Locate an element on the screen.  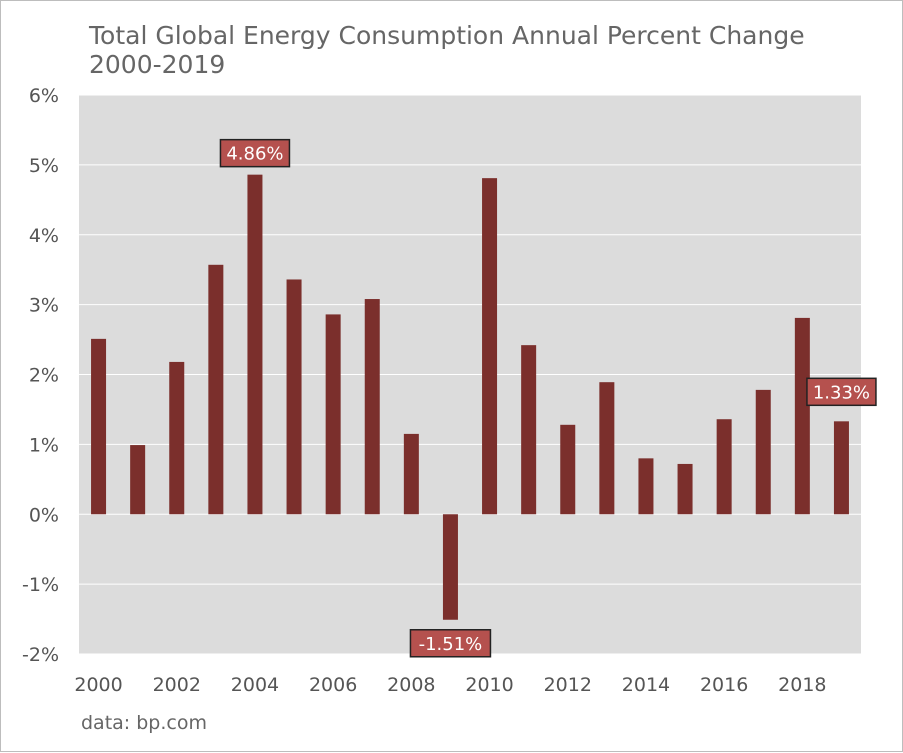
y-tick-label: -2% is located at coordinates (40, 655).